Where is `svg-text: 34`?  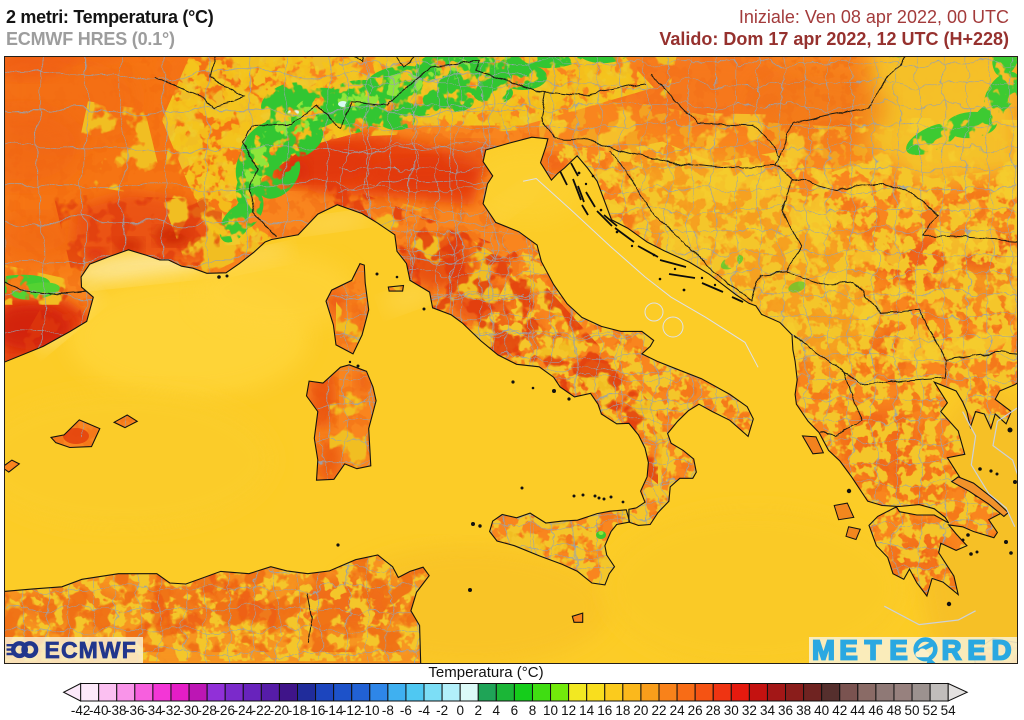 svg-text: 34 is located at coordinates (768, 710).